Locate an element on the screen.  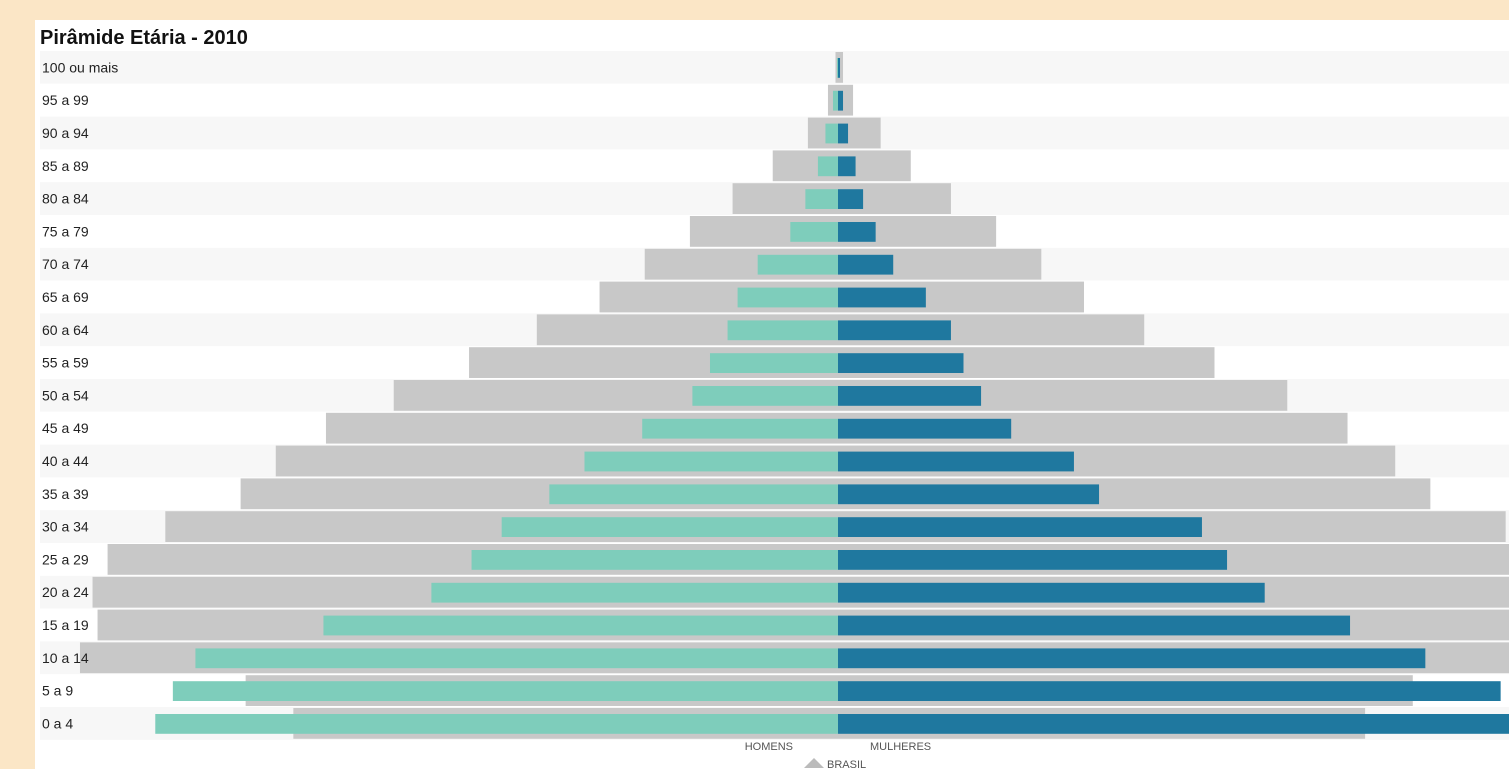
age-group-label: 30 a 34 is located at coordinates (65, 527).